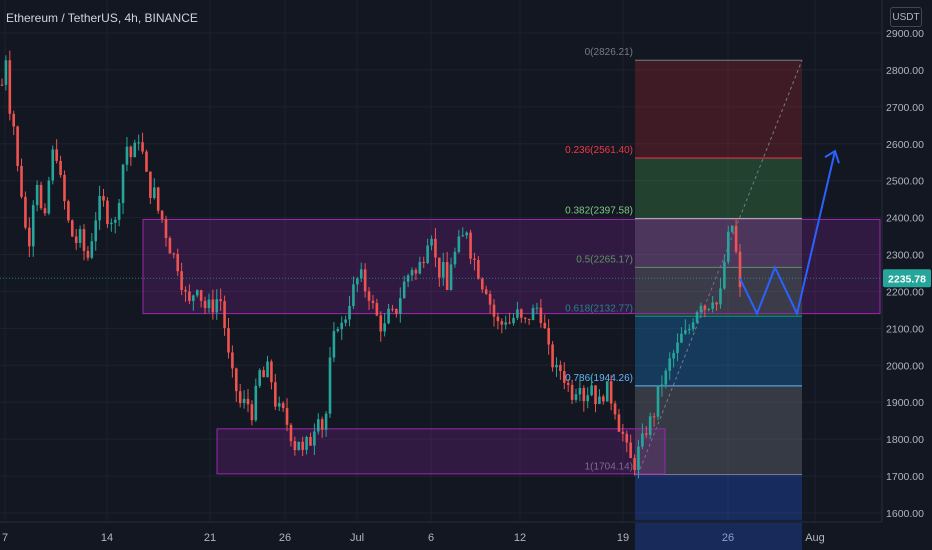 The width and height of the screenshot is (932, 550). Describe the element at coordinates (520, 538) in the screenshot. I see `time-tick-label: 12` at that location.